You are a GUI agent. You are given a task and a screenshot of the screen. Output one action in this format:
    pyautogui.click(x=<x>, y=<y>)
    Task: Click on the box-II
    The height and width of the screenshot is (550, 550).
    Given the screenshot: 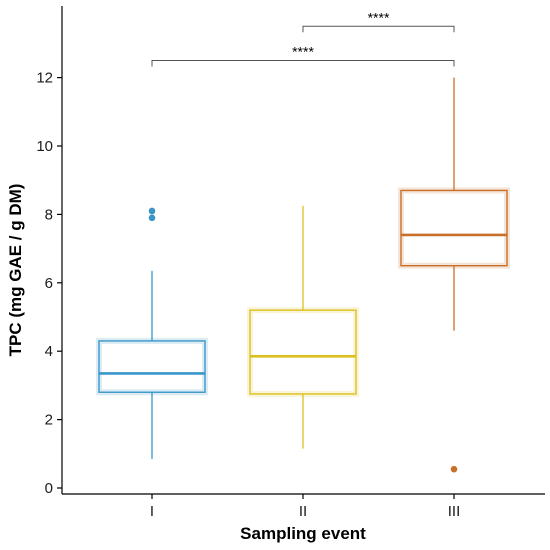 What is the action you would take?
    pyautogui.click(x=303, y=327)
    